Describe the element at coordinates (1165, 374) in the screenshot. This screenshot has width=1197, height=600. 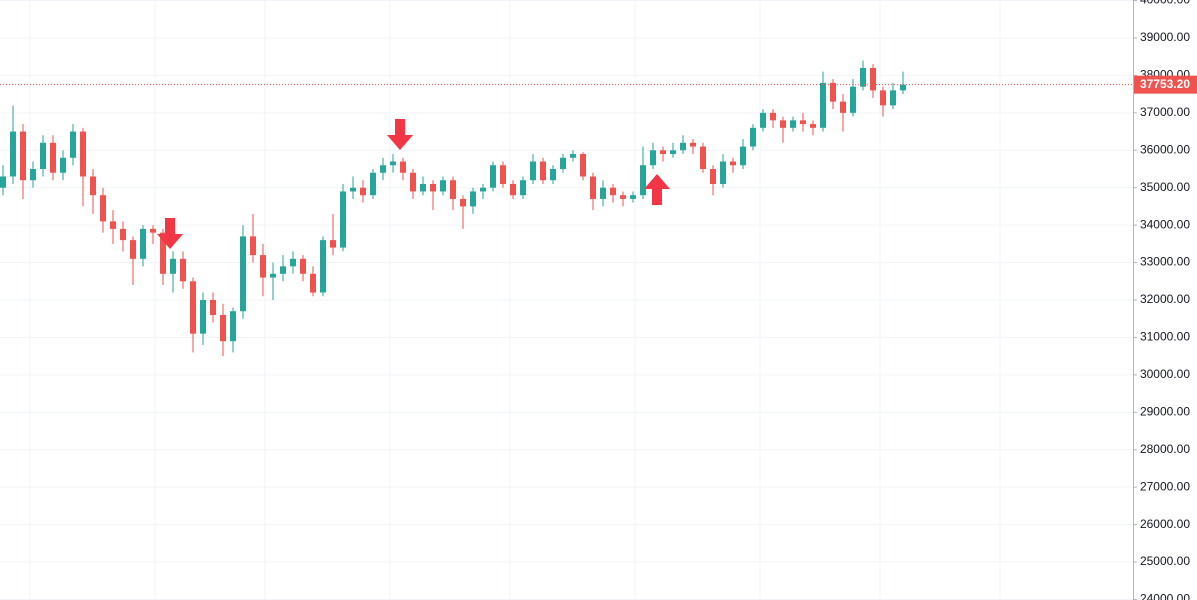
I see `y-tick-label: 30000.00` at that location.